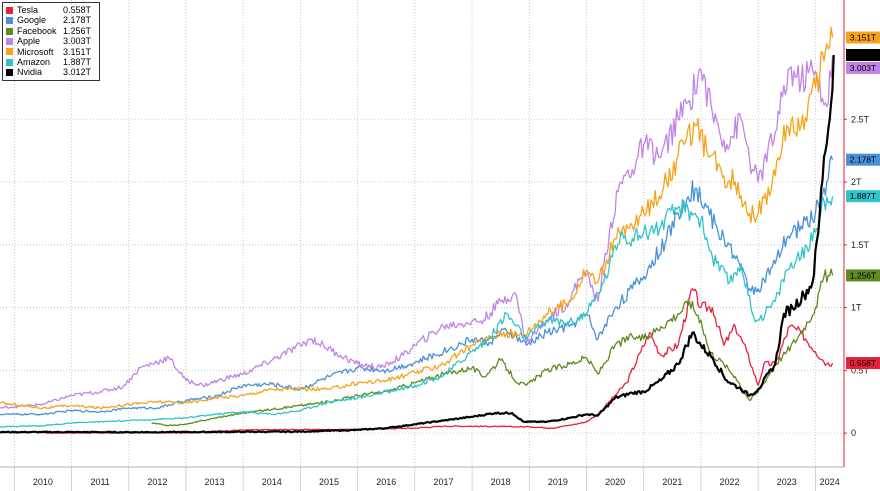  Describe the element at coordinates (830, 482) in the screenshot. I see `x-tick-label: 2024` at that location.